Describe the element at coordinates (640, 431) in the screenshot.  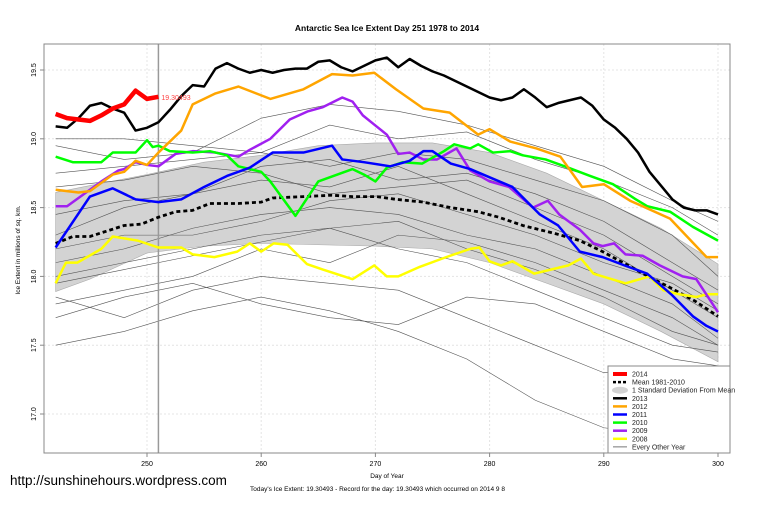
I see `legend-label: 2009` at that location.